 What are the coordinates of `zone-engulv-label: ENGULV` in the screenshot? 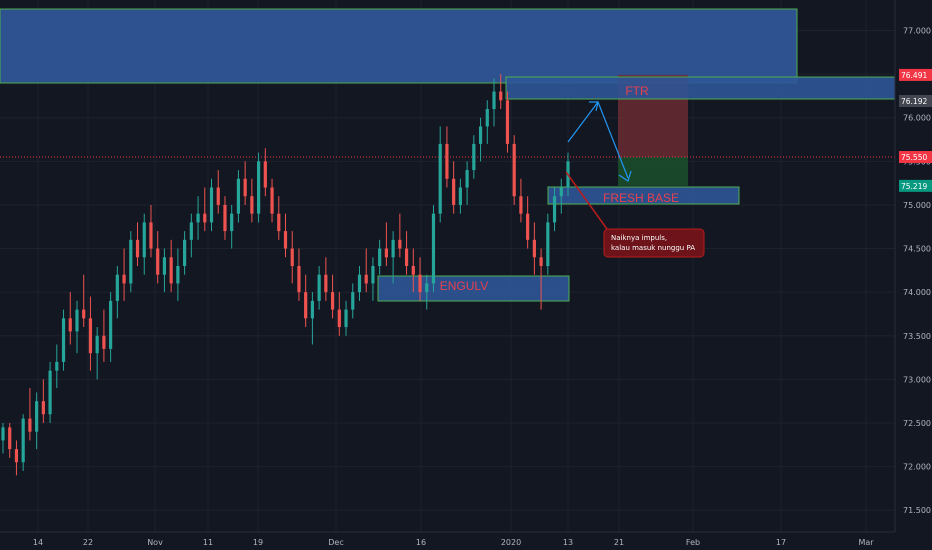 It's located at (464, 286).